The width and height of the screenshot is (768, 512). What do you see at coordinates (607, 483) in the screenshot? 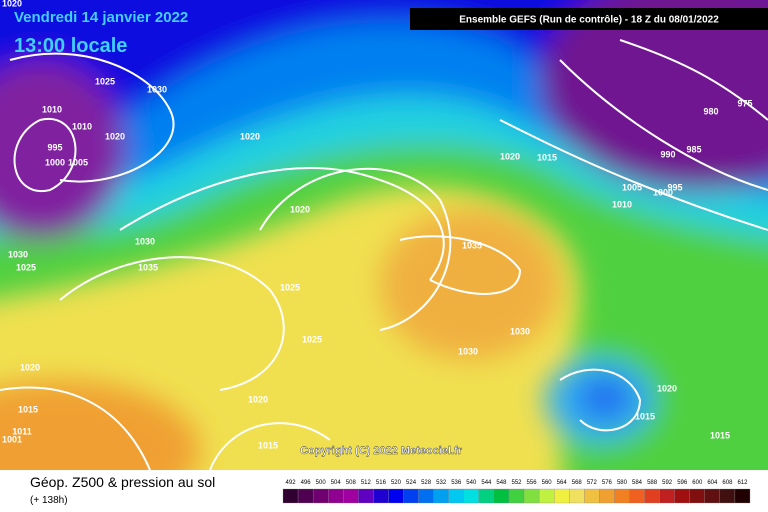
I see `scale-label: 576` at bounding box center [607, 483].